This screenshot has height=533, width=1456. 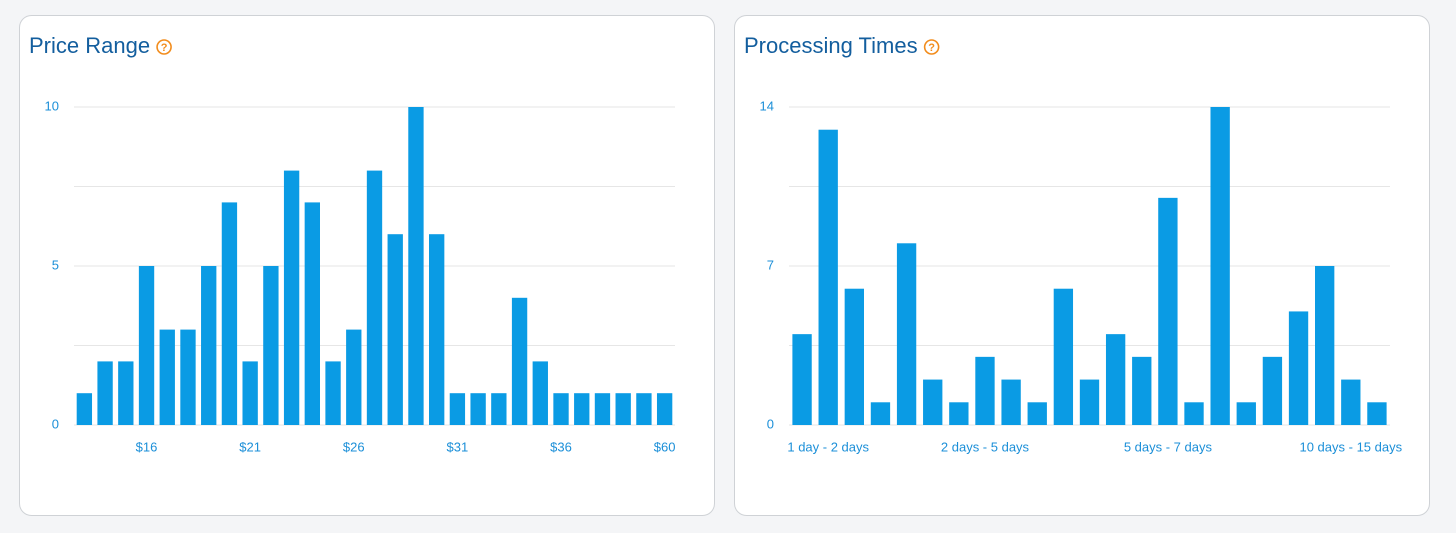 What do you see at coordinates (55, 264) in the screenshot?
I see `y-tick-label: 5` at bounding box center [55, 264].